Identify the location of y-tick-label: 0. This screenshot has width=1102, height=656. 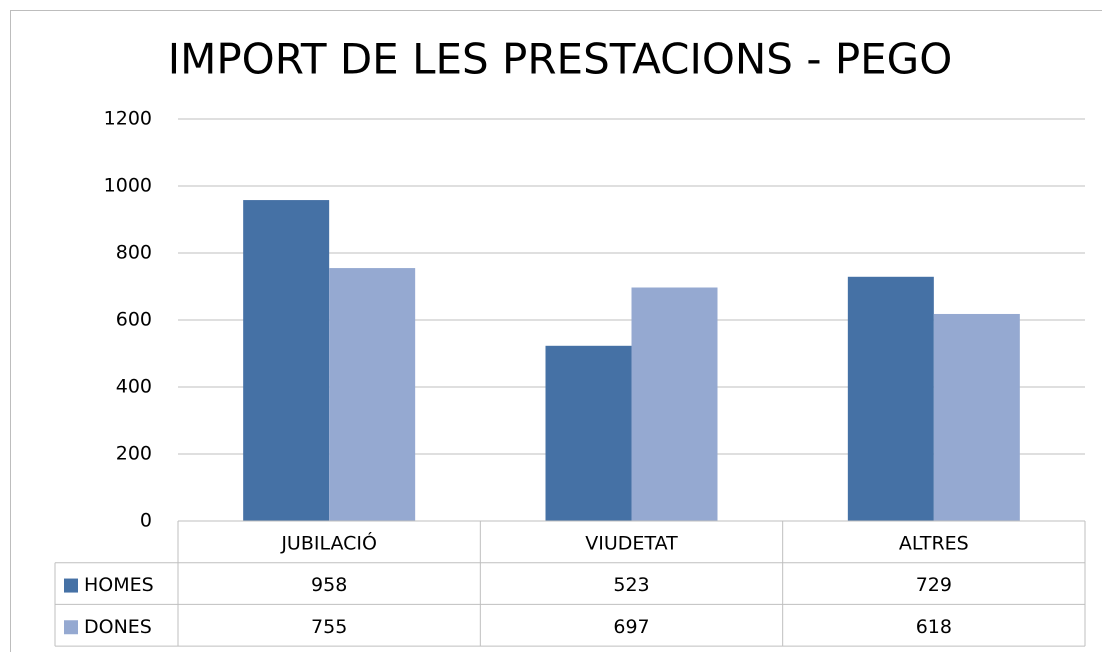
(146, 521).